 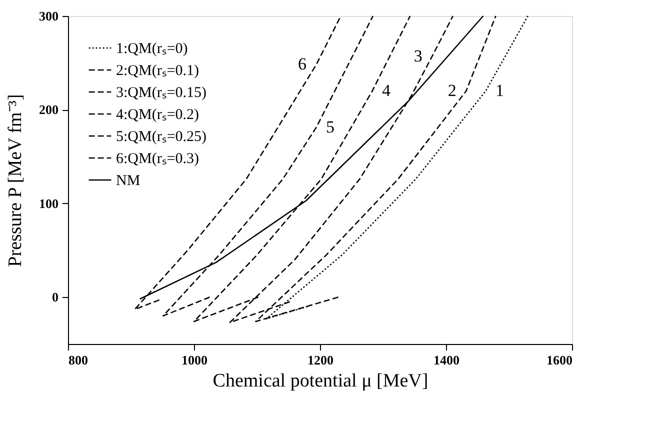 I want to click on y-tick-label: 100, so click(x=48, y=203).